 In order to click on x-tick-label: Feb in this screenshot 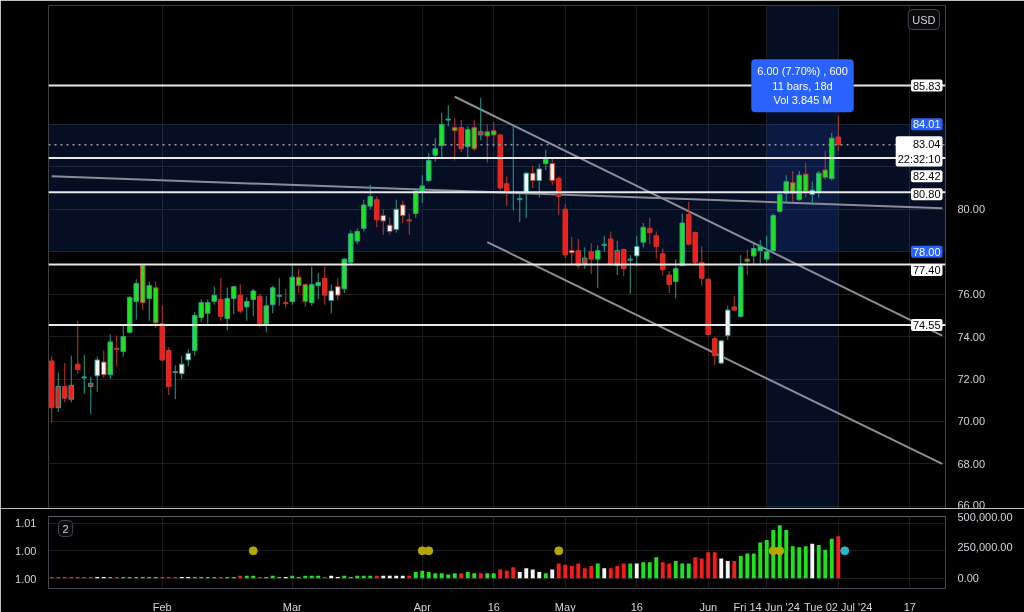, I will do `click(162, 606)`.